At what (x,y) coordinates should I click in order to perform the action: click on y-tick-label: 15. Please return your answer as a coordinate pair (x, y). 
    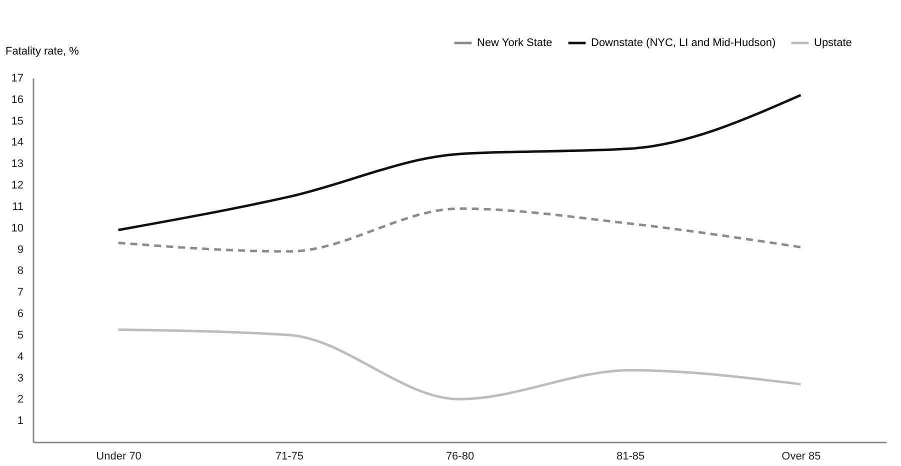
    Looking at the image, I should click on (17, 121).